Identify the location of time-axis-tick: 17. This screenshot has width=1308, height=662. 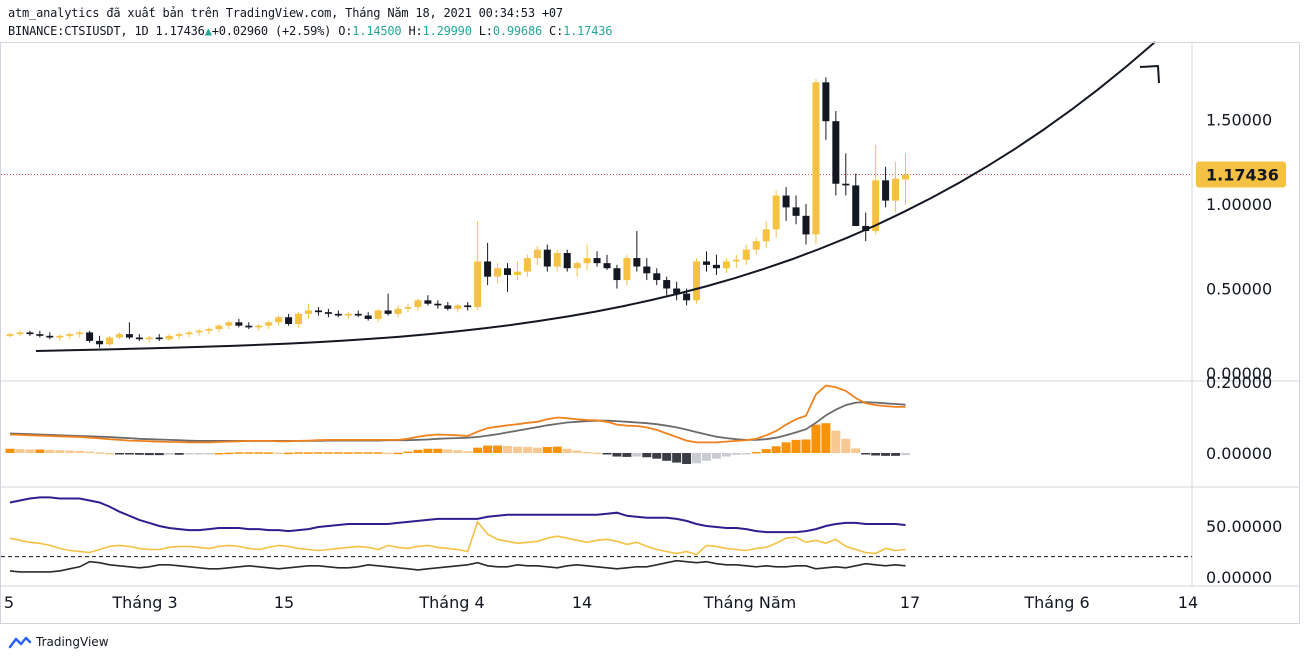
(910, 602).